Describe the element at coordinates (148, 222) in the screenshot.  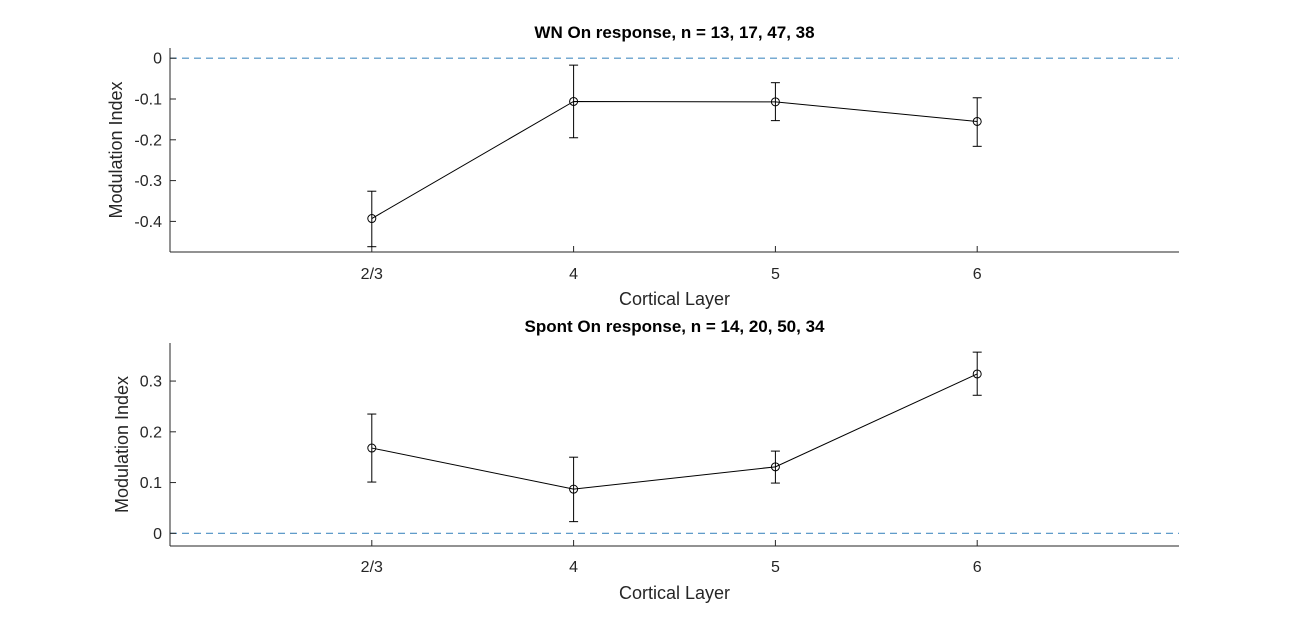
I see `y-tick-label: -0.4` at that location.